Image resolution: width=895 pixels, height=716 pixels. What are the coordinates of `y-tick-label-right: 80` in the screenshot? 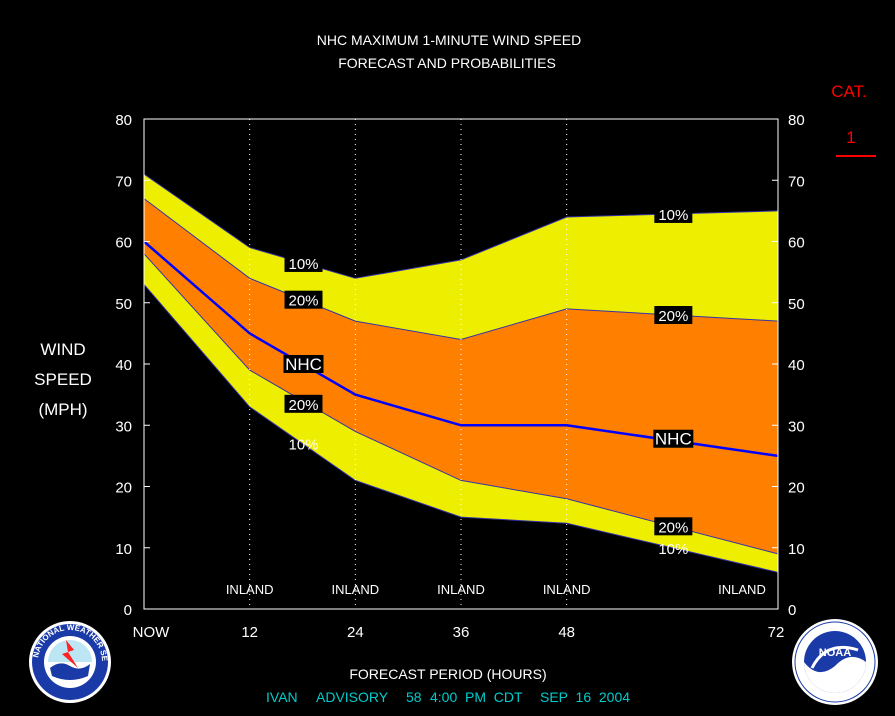 It's located at (796, 120).